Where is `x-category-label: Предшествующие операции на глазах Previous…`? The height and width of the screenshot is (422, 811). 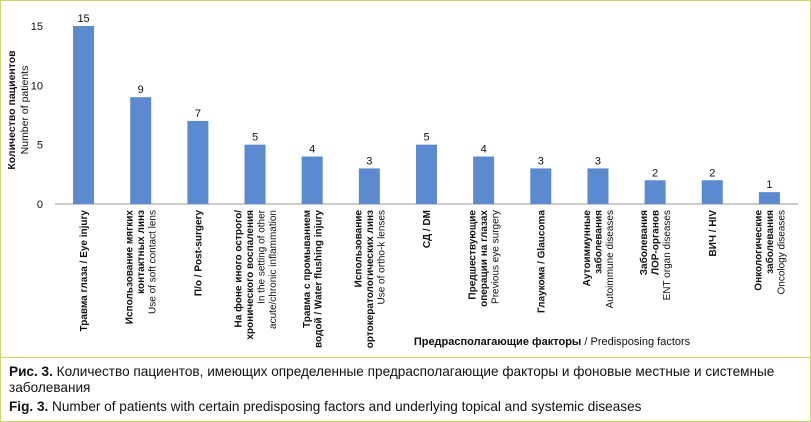 x-category-label: Предшествующие операции на глазах Previous… is located at coordinates (485, 258).